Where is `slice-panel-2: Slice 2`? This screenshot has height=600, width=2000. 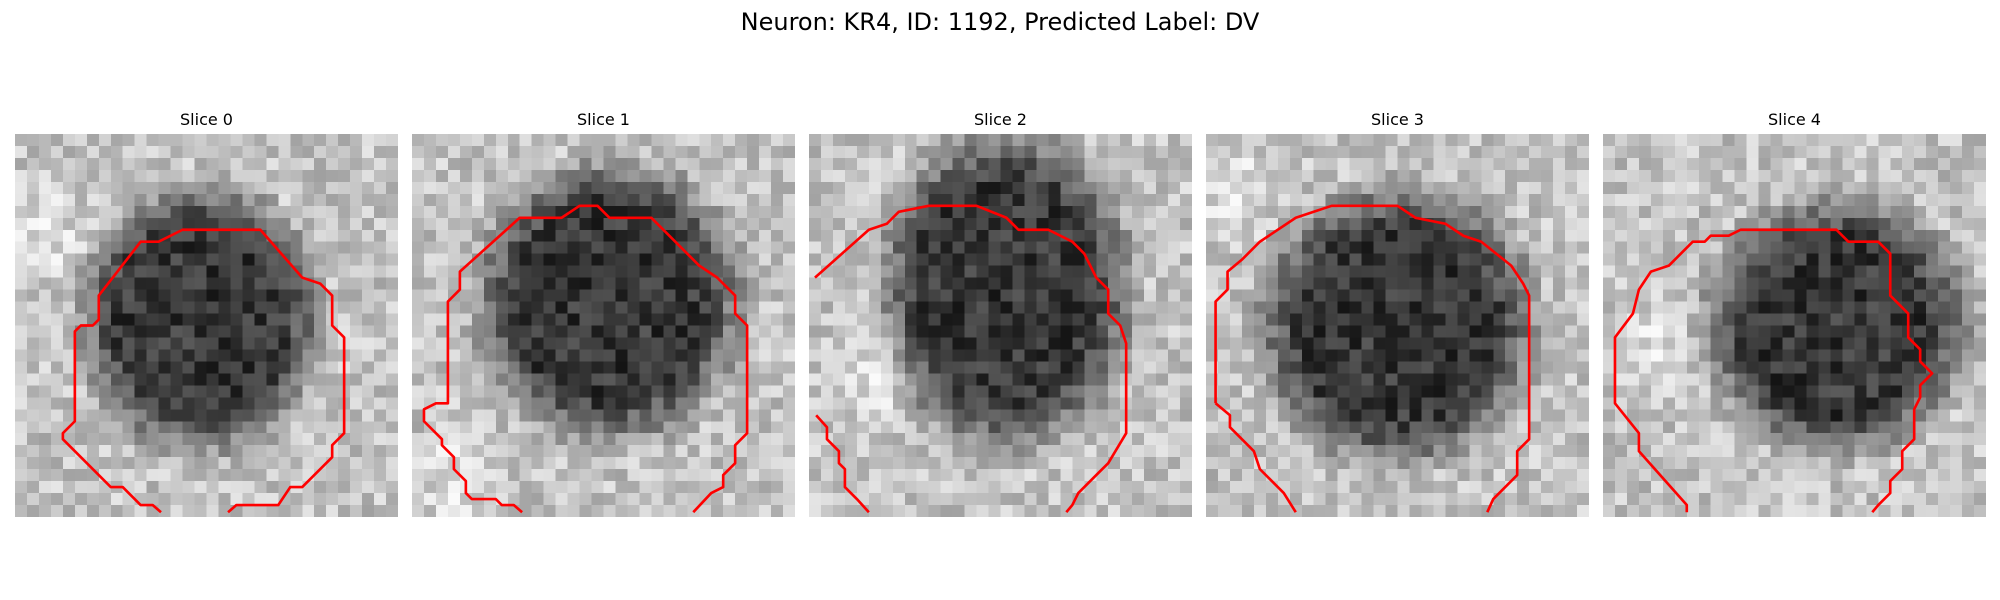 slice-panel-2: Slice 2 is located at coordinates (1000, 312).